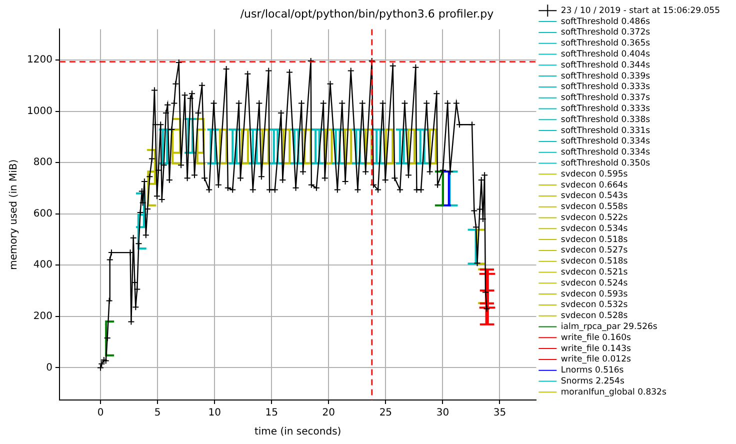 Image resolution: width=736 pixels, height=444 pixels. Describe the element at coordinates (605, 65) in the screenshot. I see `legend-label: softThreshold 0.344s` at that location.